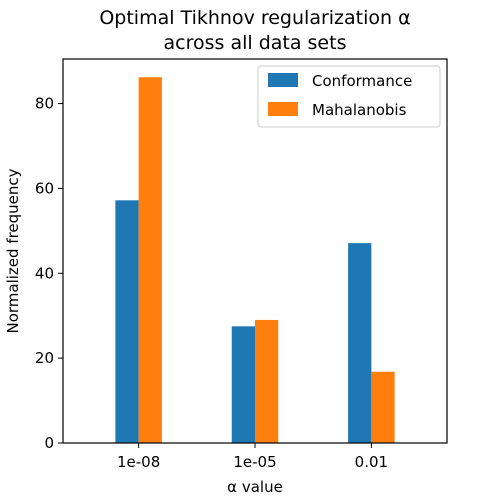 The image size is (498, 498). What do you see at coordinates (44, 104) in the screenshot?
I see `y-tick-label: 80` at bounding box center [44, 104].